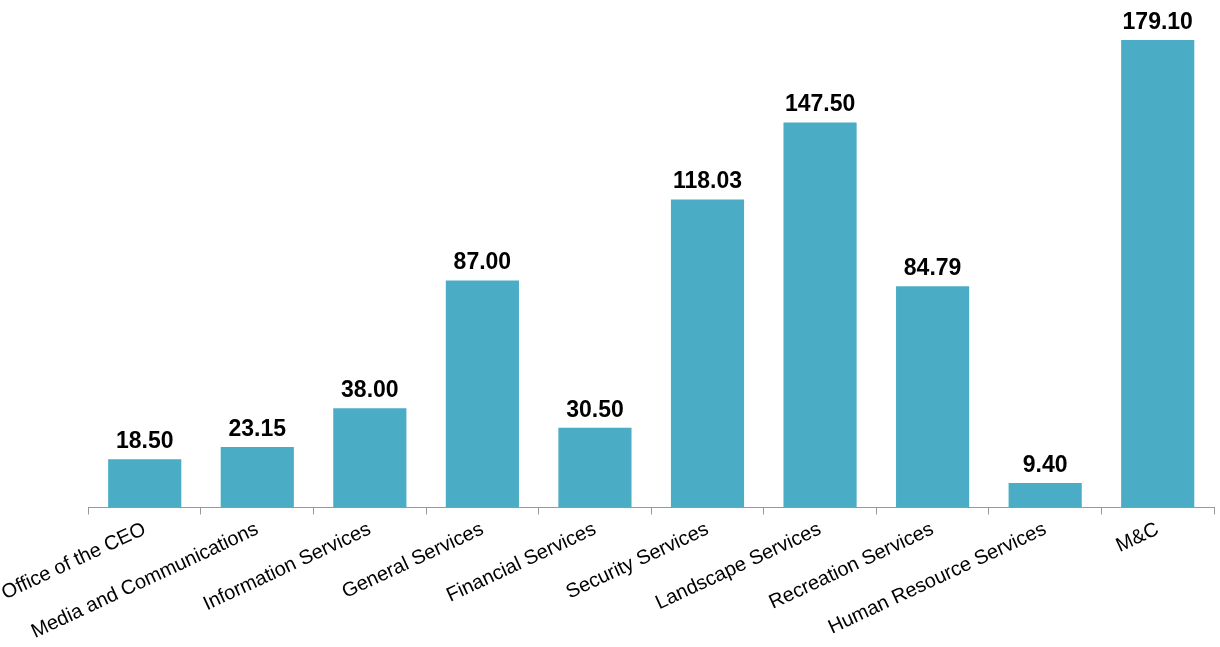  What do you see at coordinates (1157, 20) in the screenshot?
I see `data-label: 179.10` at bounding box center [1157, 20].